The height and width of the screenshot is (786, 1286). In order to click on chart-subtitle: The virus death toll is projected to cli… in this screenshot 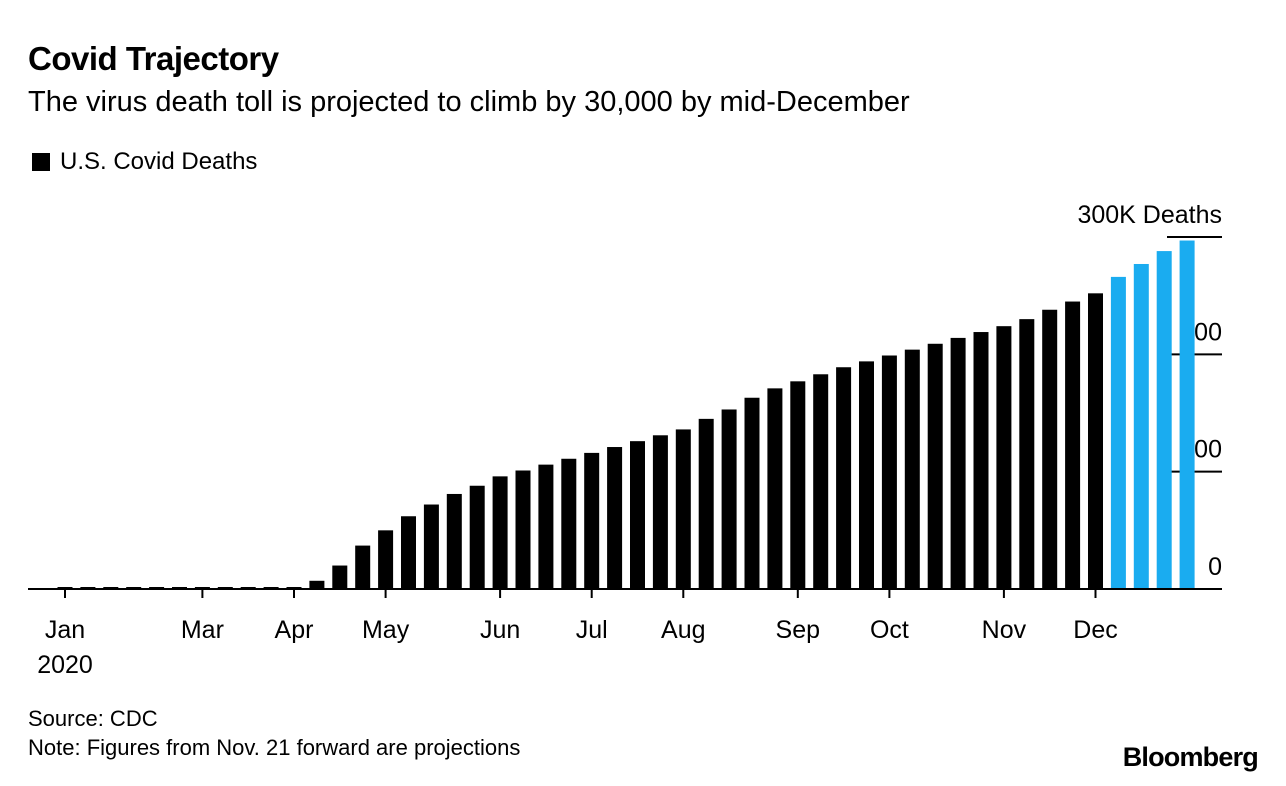, I will do `click(469, 102)`.